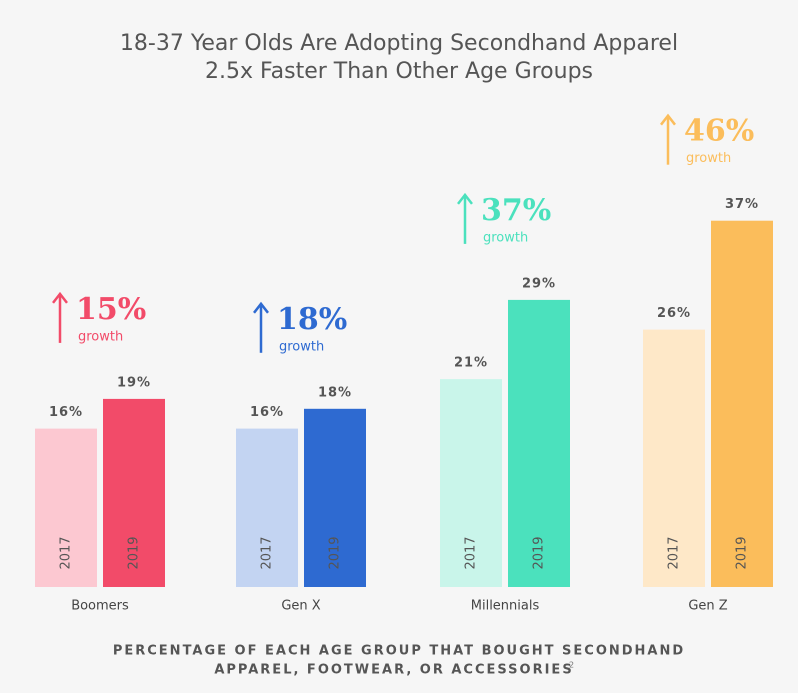 The width and height of the screenshot is (798, 693). What do you see at coordinates (516, 210) in the screenshot?
I see `growth-value: 37%` at bounding box center [516, 210].